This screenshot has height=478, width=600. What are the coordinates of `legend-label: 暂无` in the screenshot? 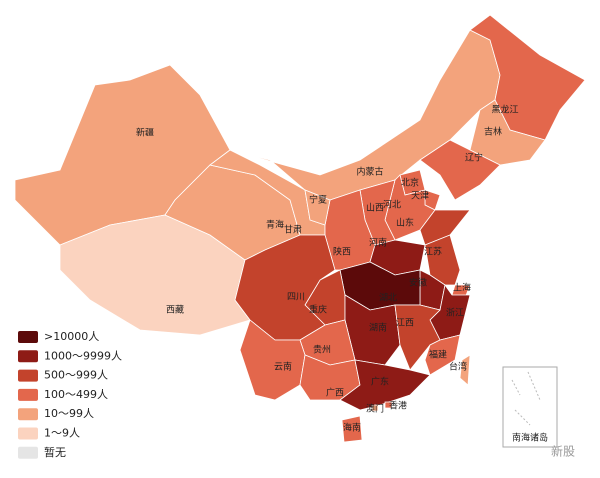 It's located at (55, 452).